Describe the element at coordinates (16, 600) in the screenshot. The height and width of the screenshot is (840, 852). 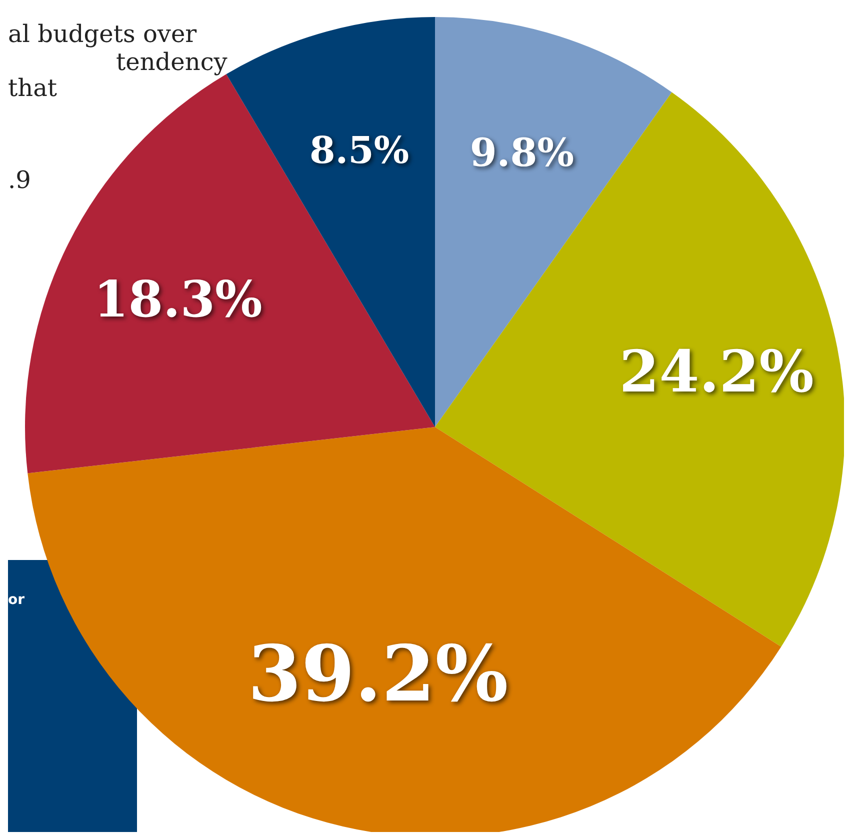
I see `text: or` at that location.